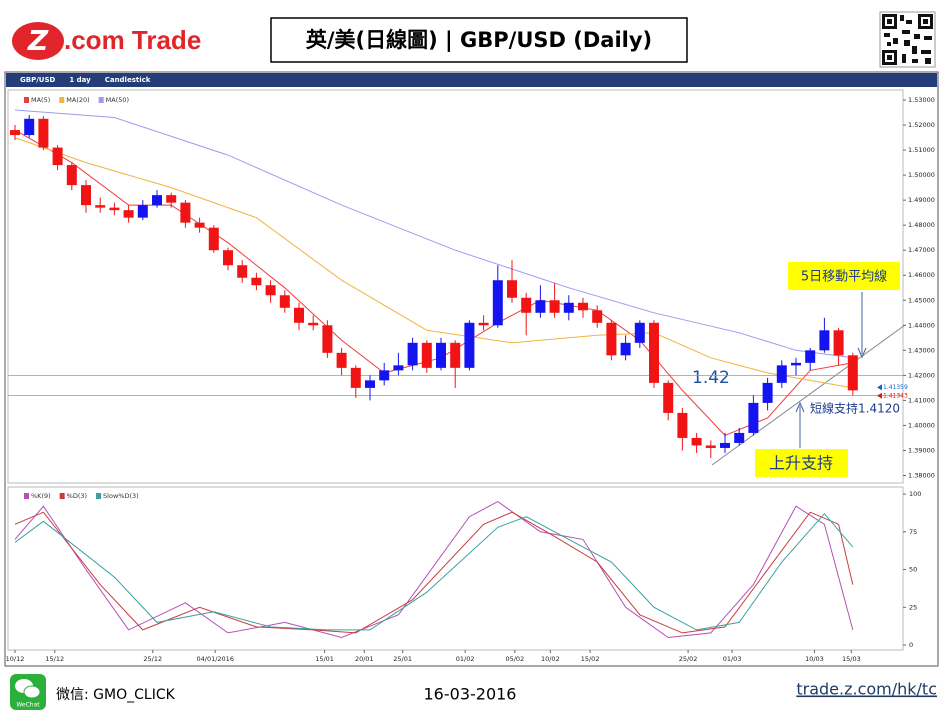  I want to click on y-tick-label: 1.43000, so click(921, 350).